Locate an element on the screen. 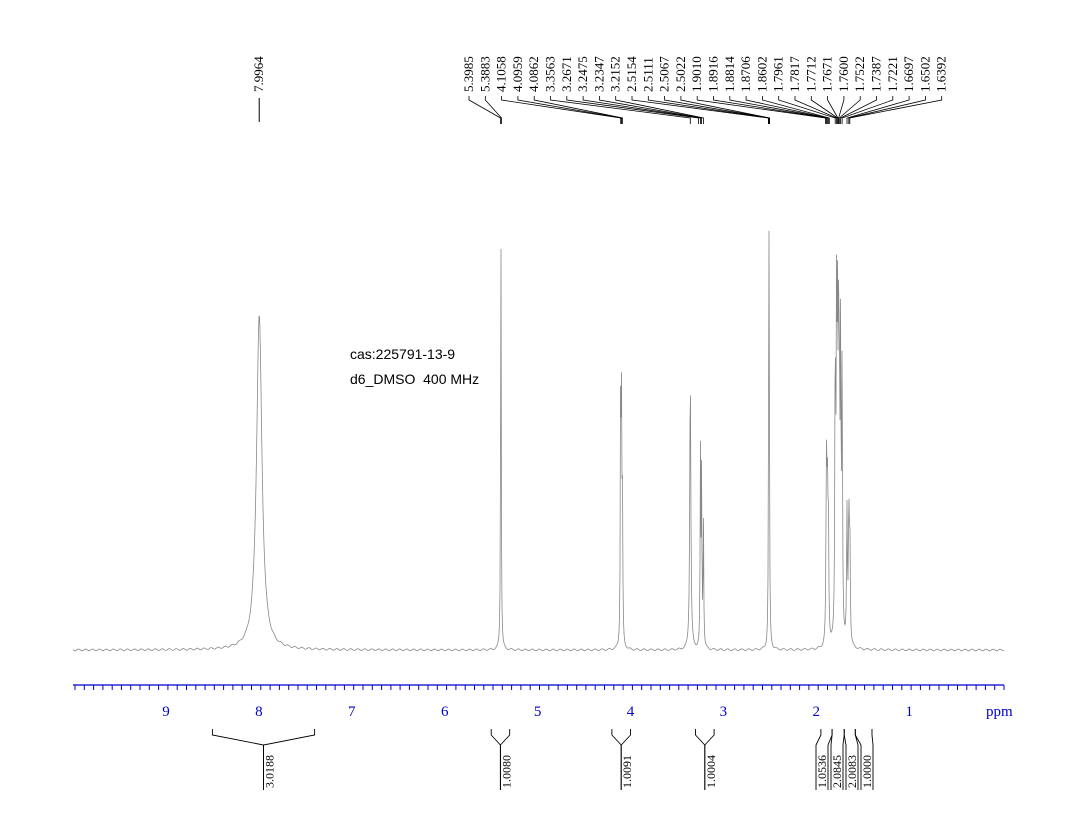  x-tick-label: 8 is located at coordinates (259, 712).